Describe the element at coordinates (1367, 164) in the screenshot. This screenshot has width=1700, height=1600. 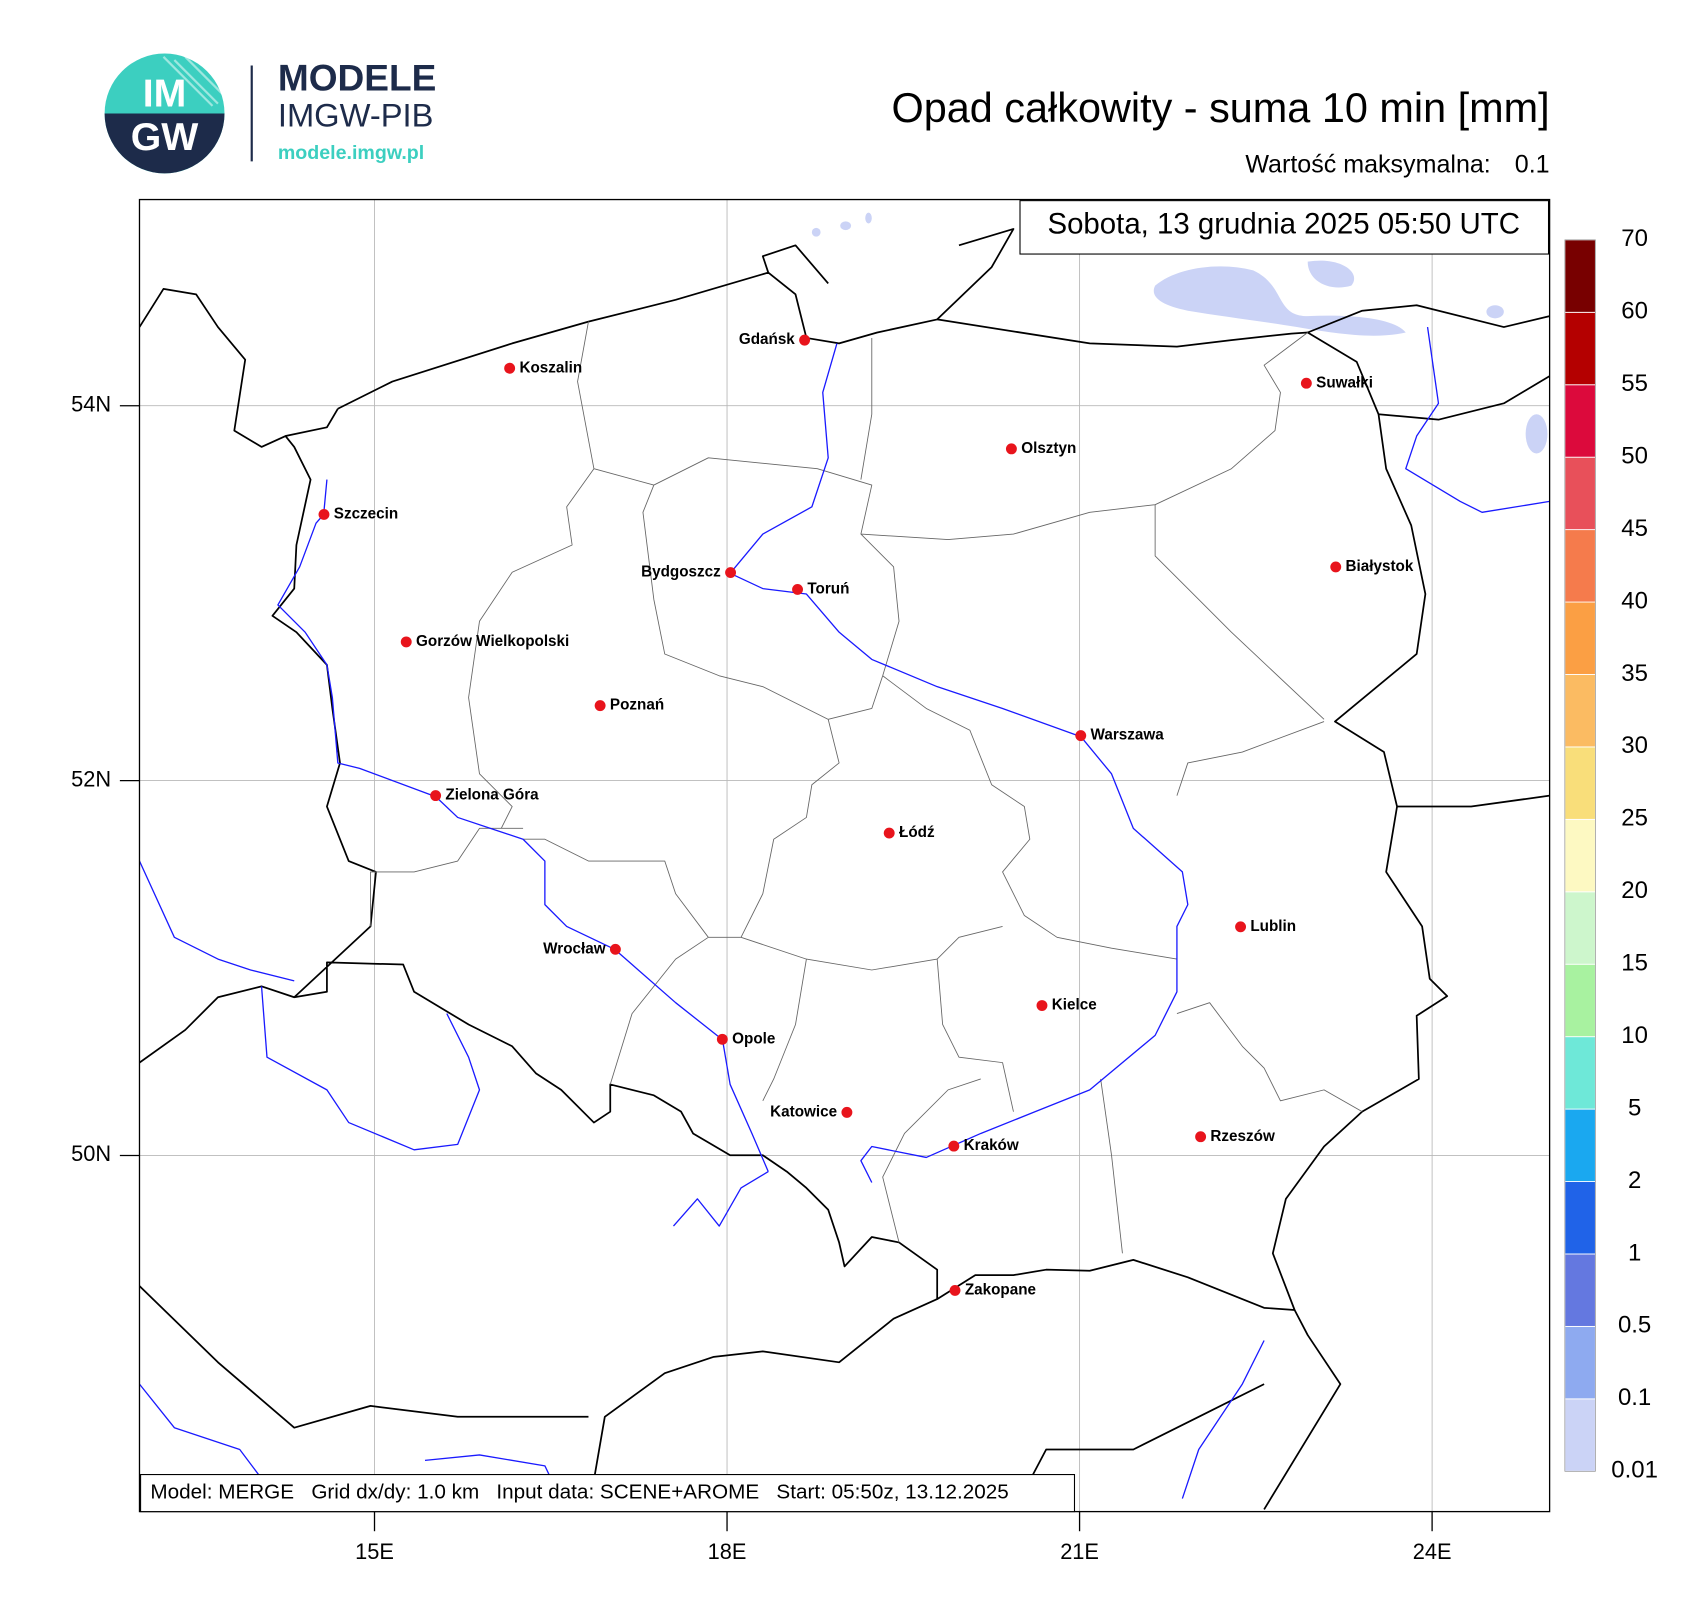
I see `max-label: Wartość maksymalna:` at that location.